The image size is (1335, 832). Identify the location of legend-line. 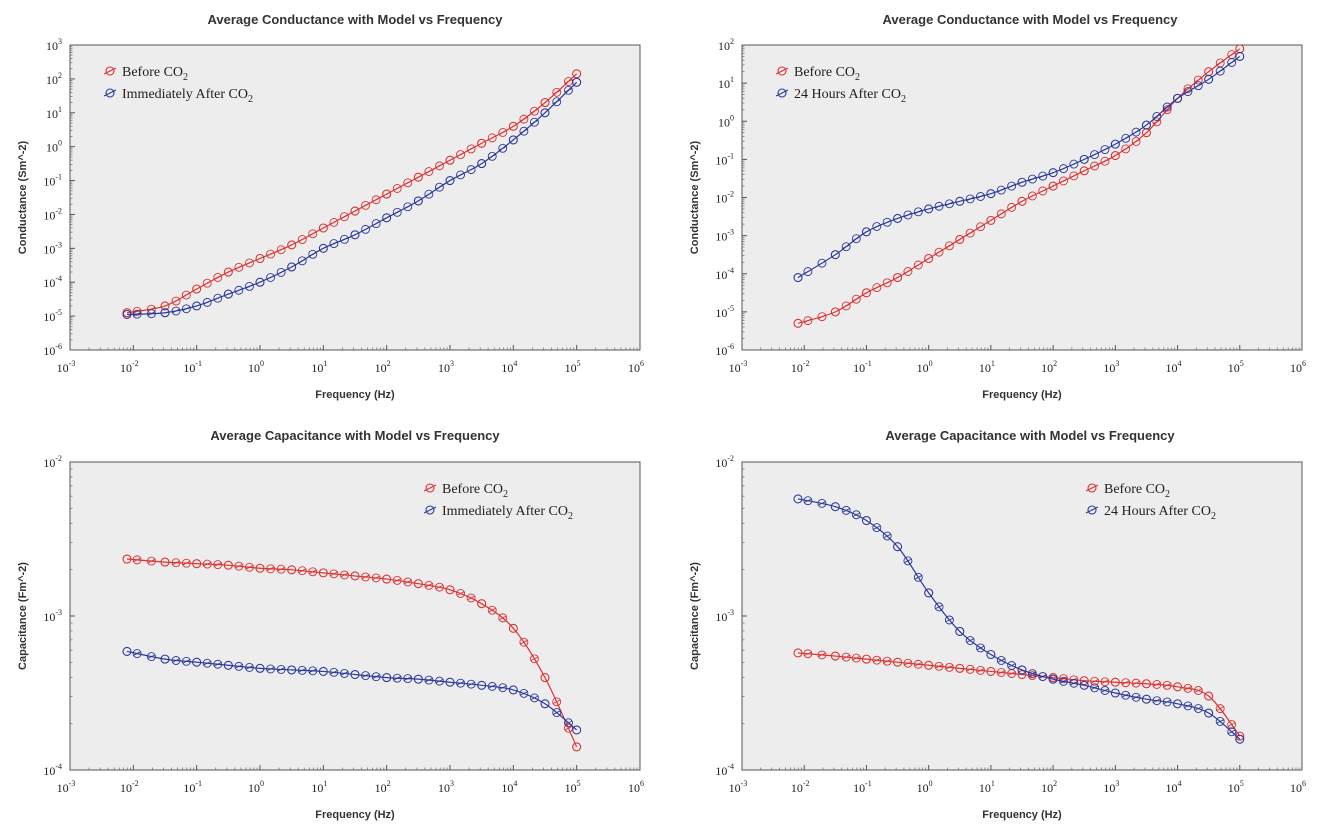
(110, 93).